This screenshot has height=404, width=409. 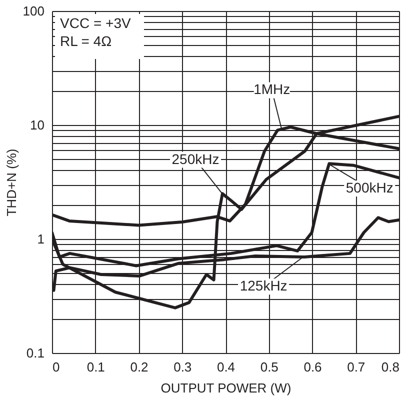 I want to click on annotation: 500kHz, so click(x=370, y=188).